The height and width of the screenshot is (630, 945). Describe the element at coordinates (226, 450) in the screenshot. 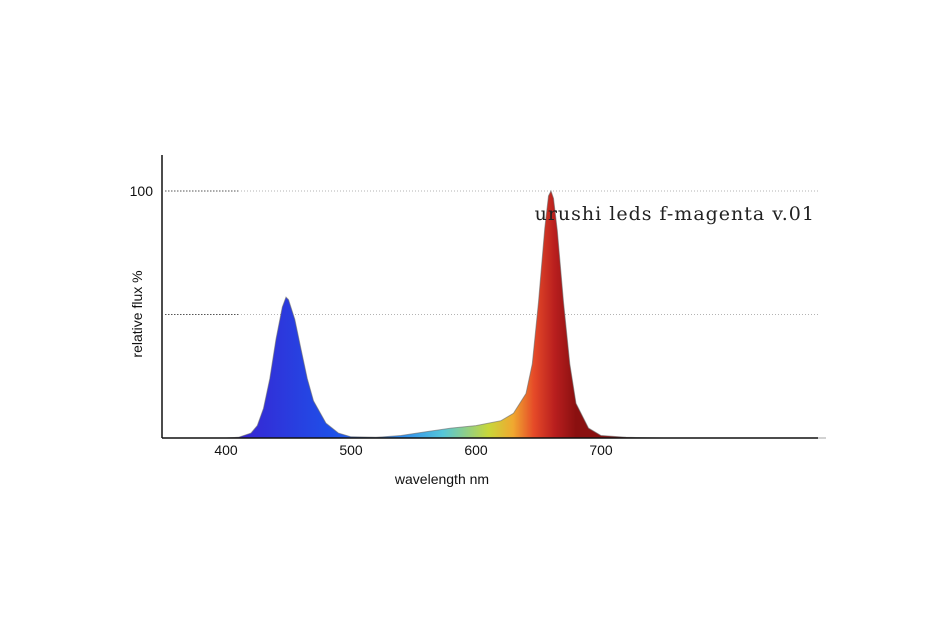

I see `x-tick-label-400: 400` at that location.